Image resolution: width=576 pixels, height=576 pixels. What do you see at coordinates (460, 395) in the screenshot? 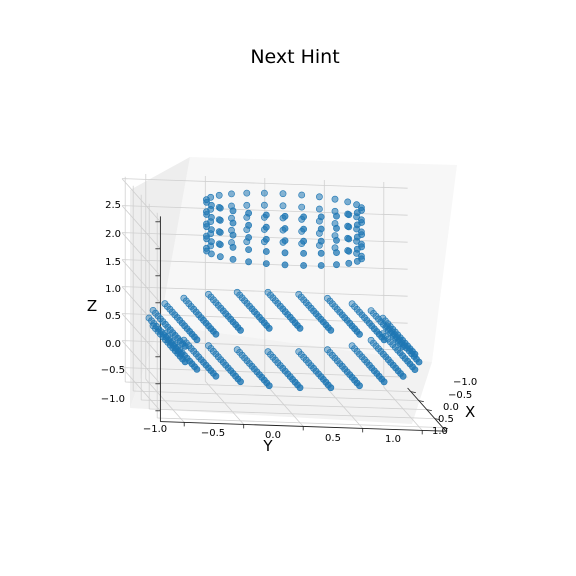
I see `x-tick-label: −0.5` at bounding box center [460, 395].